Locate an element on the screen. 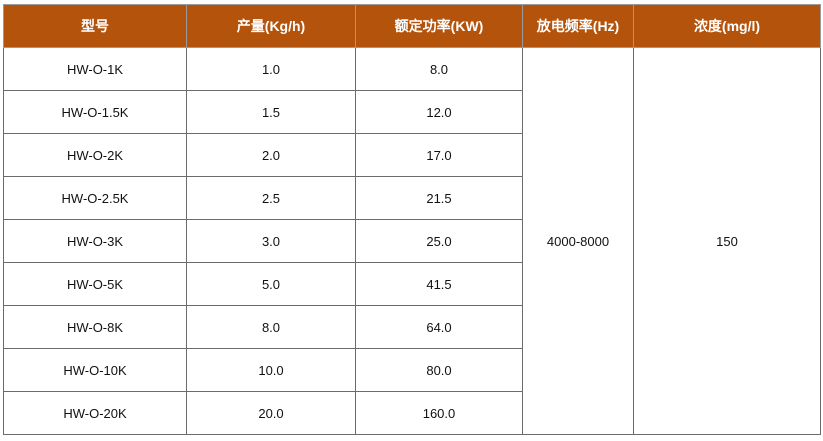  table-cell: HW-O-5K is located at coordinates (95, 284).